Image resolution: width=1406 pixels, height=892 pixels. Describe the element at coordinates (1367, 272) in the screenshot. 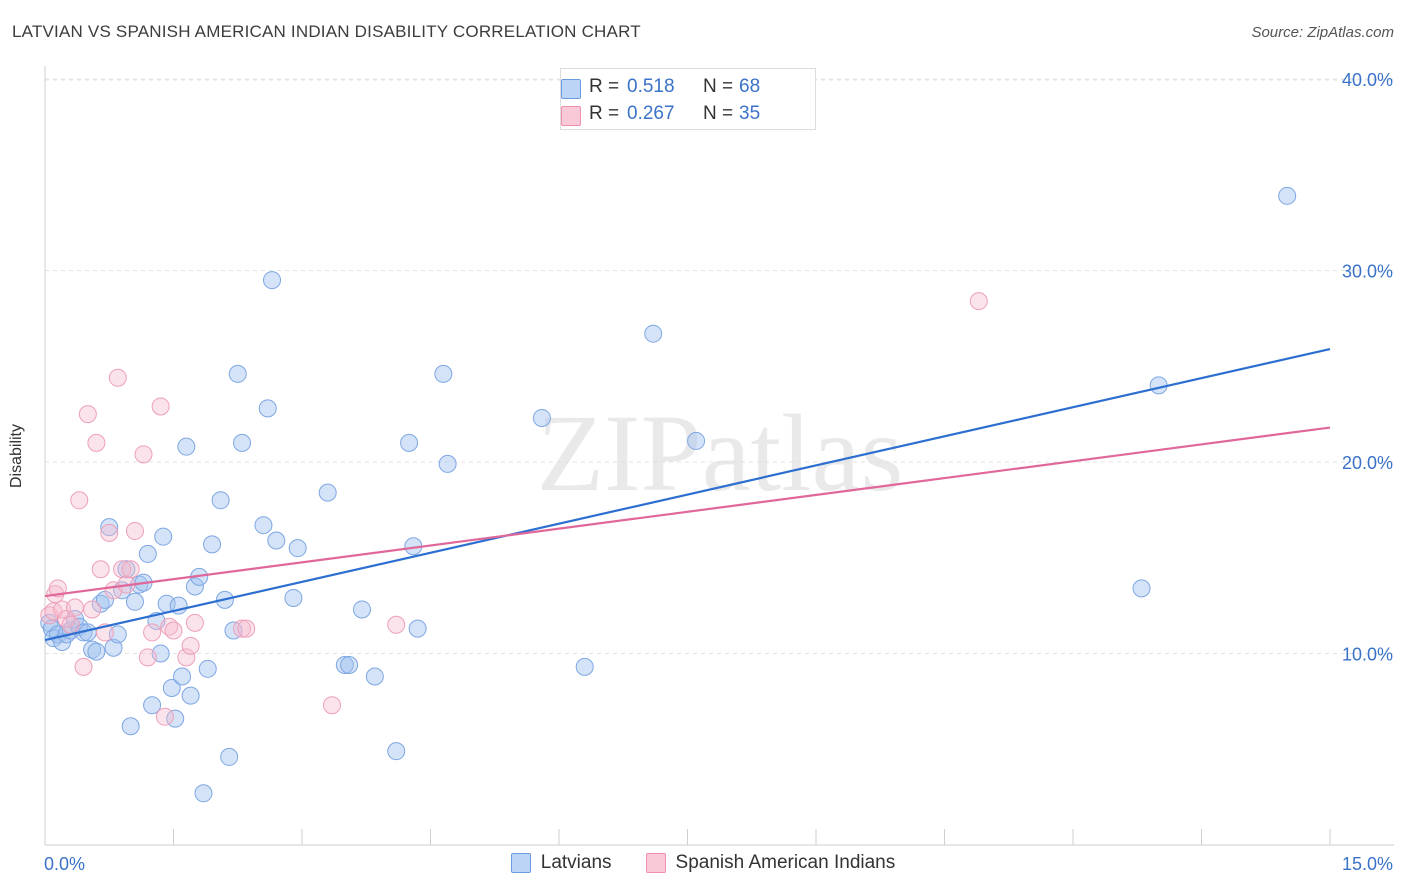

I see `y-tick-label: 30.0%` at that location.